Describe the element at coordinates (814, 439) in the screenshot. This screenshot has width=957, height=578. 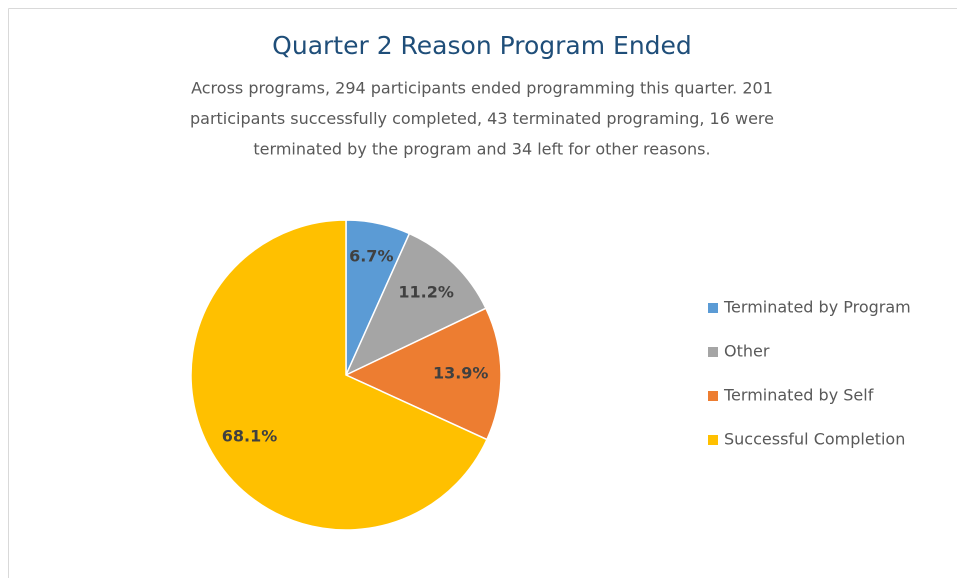
I see `legend-label: Successful Completion` at that location.